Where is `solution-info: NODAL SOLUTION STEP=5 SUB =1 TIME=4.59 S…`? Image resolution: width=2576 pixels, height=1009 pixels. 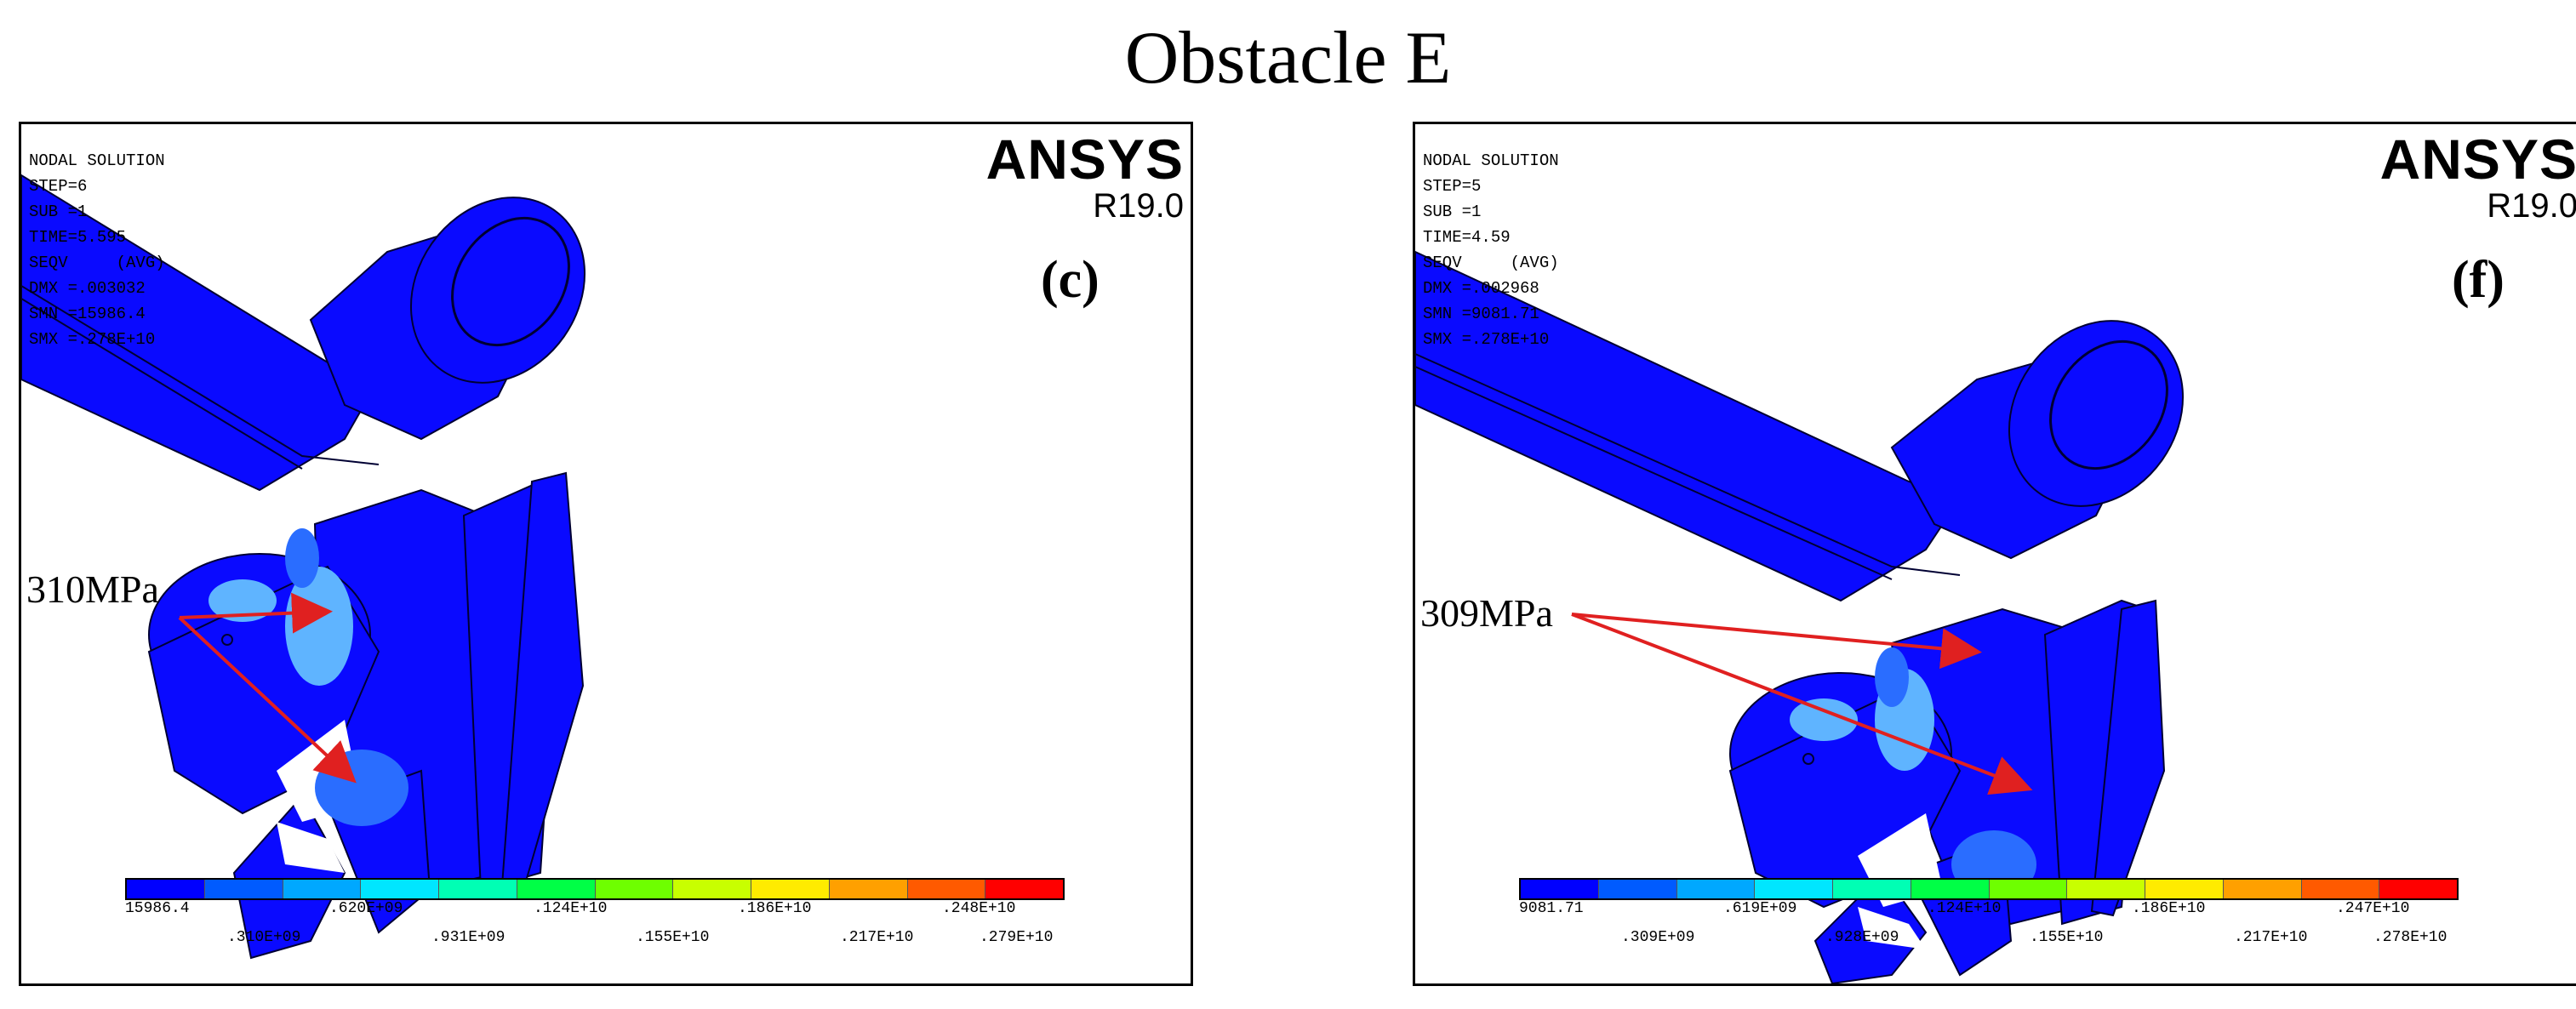 solution-info: NODAL SOLUTION STEP=5 SUB =1 TIME=4.59 S… is located at coordinates (1491, 250).